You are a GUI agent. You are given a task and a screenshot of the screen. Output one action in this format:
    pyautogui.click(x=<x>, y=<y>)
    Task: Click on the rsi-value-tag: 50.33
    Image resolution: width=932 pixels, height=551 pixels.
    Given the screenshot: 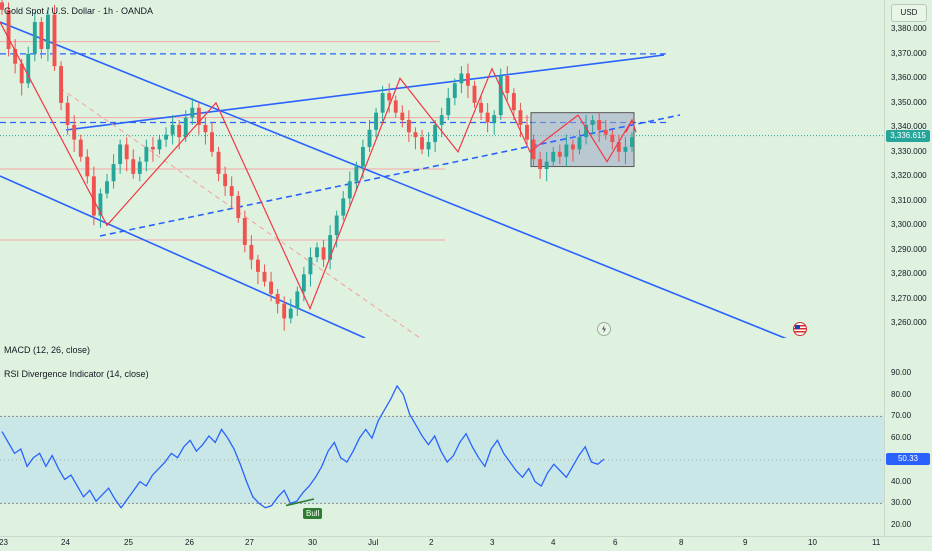 What is the action you would take?
    pyautogui.click(x=908, y=459)
    